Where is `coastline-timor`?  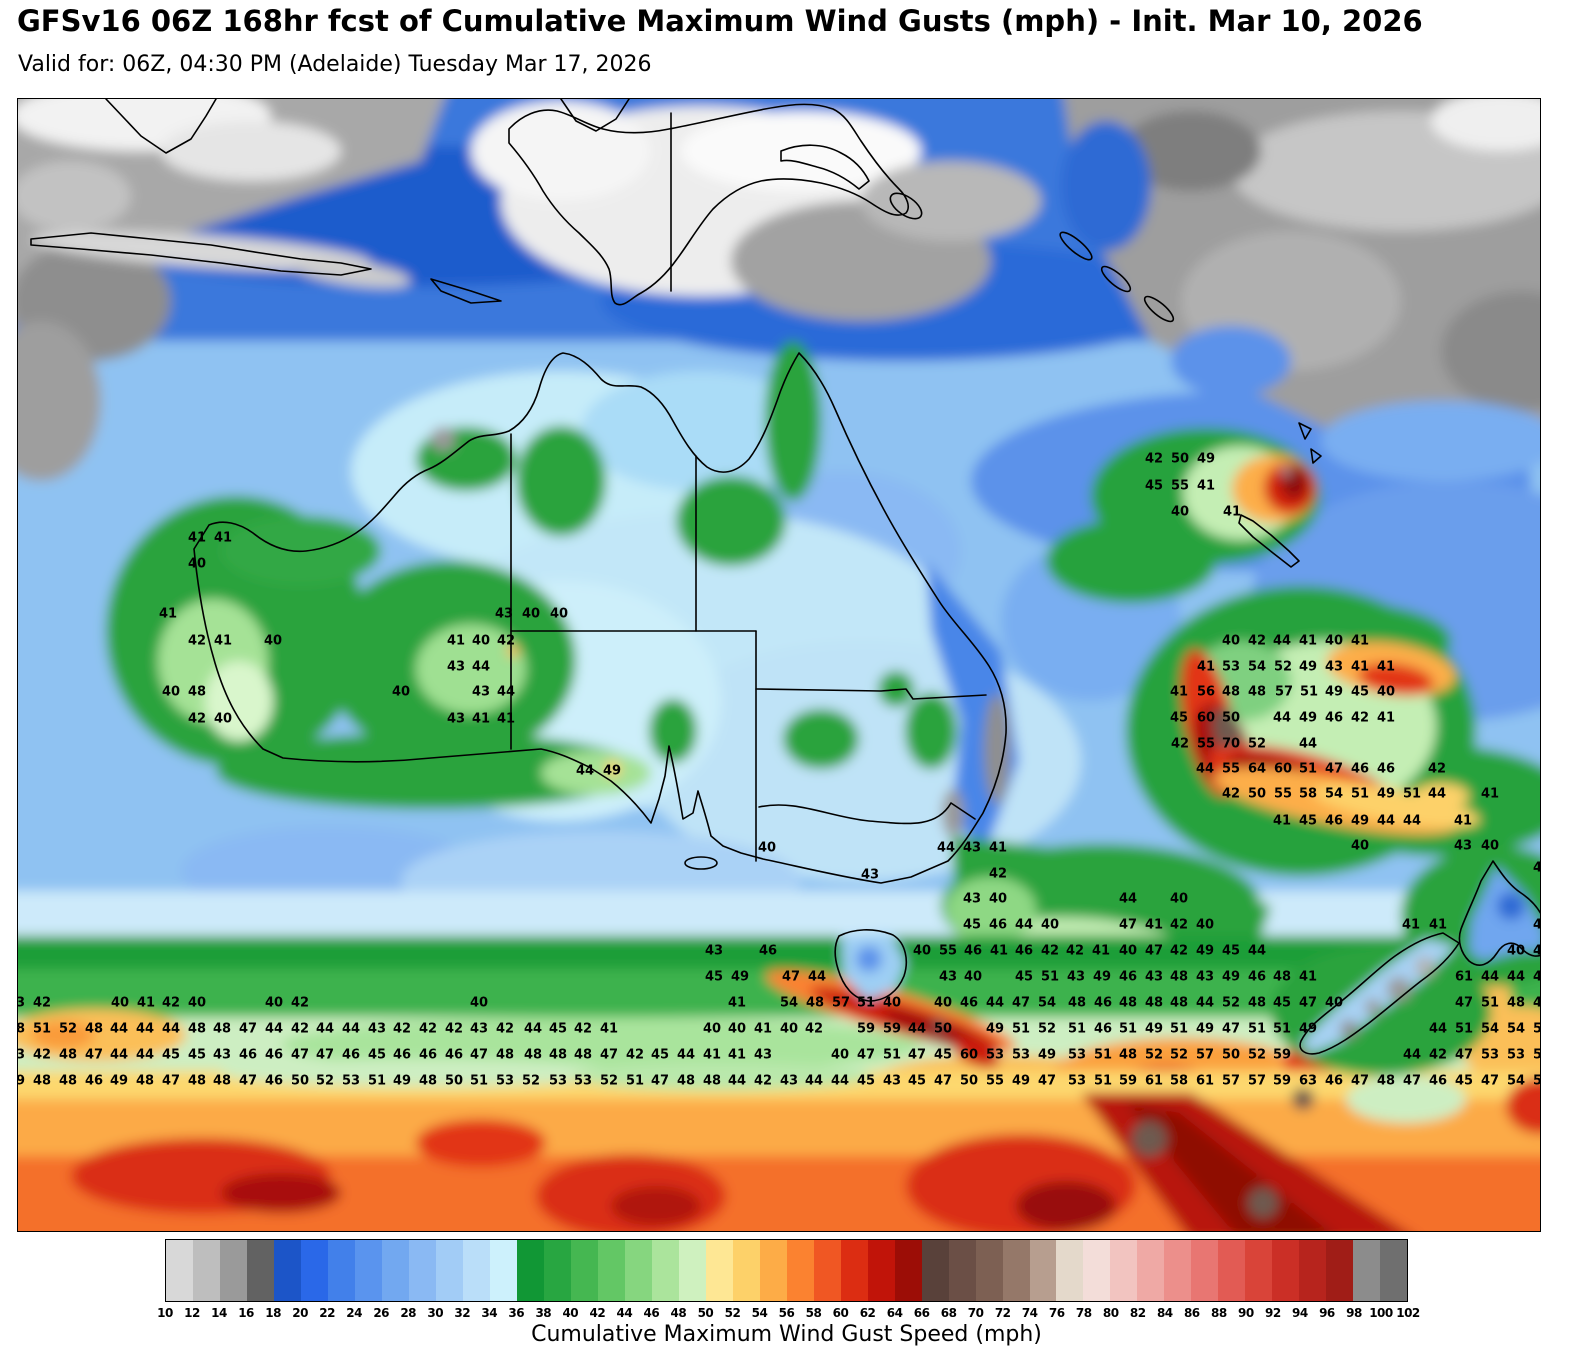 coastline-timor is located at coordinates (466, 291).